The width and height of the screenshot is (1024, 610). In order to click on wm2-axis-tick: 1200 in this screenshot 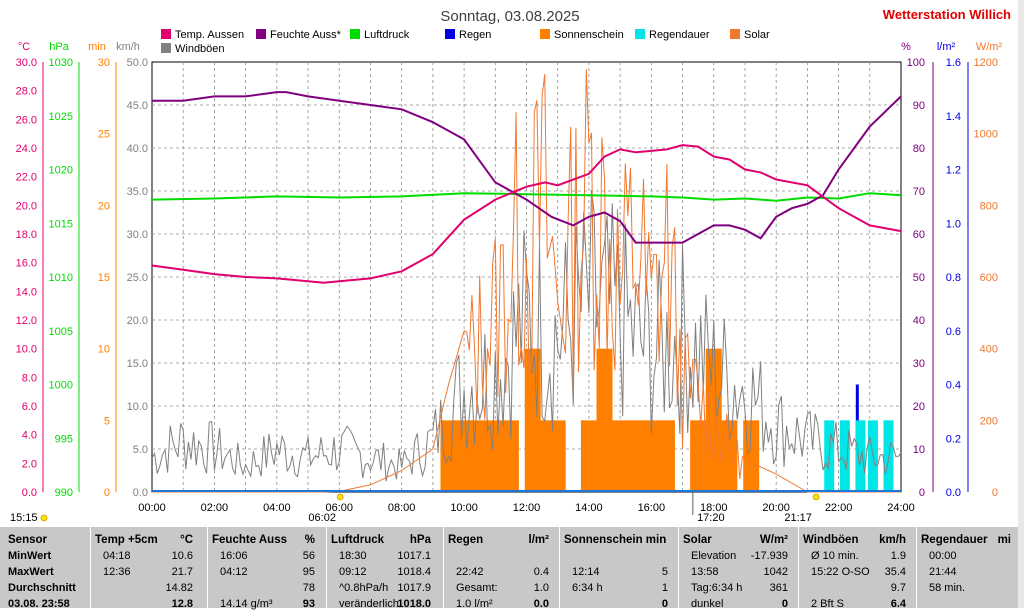, I will do `click(986, 63)`.